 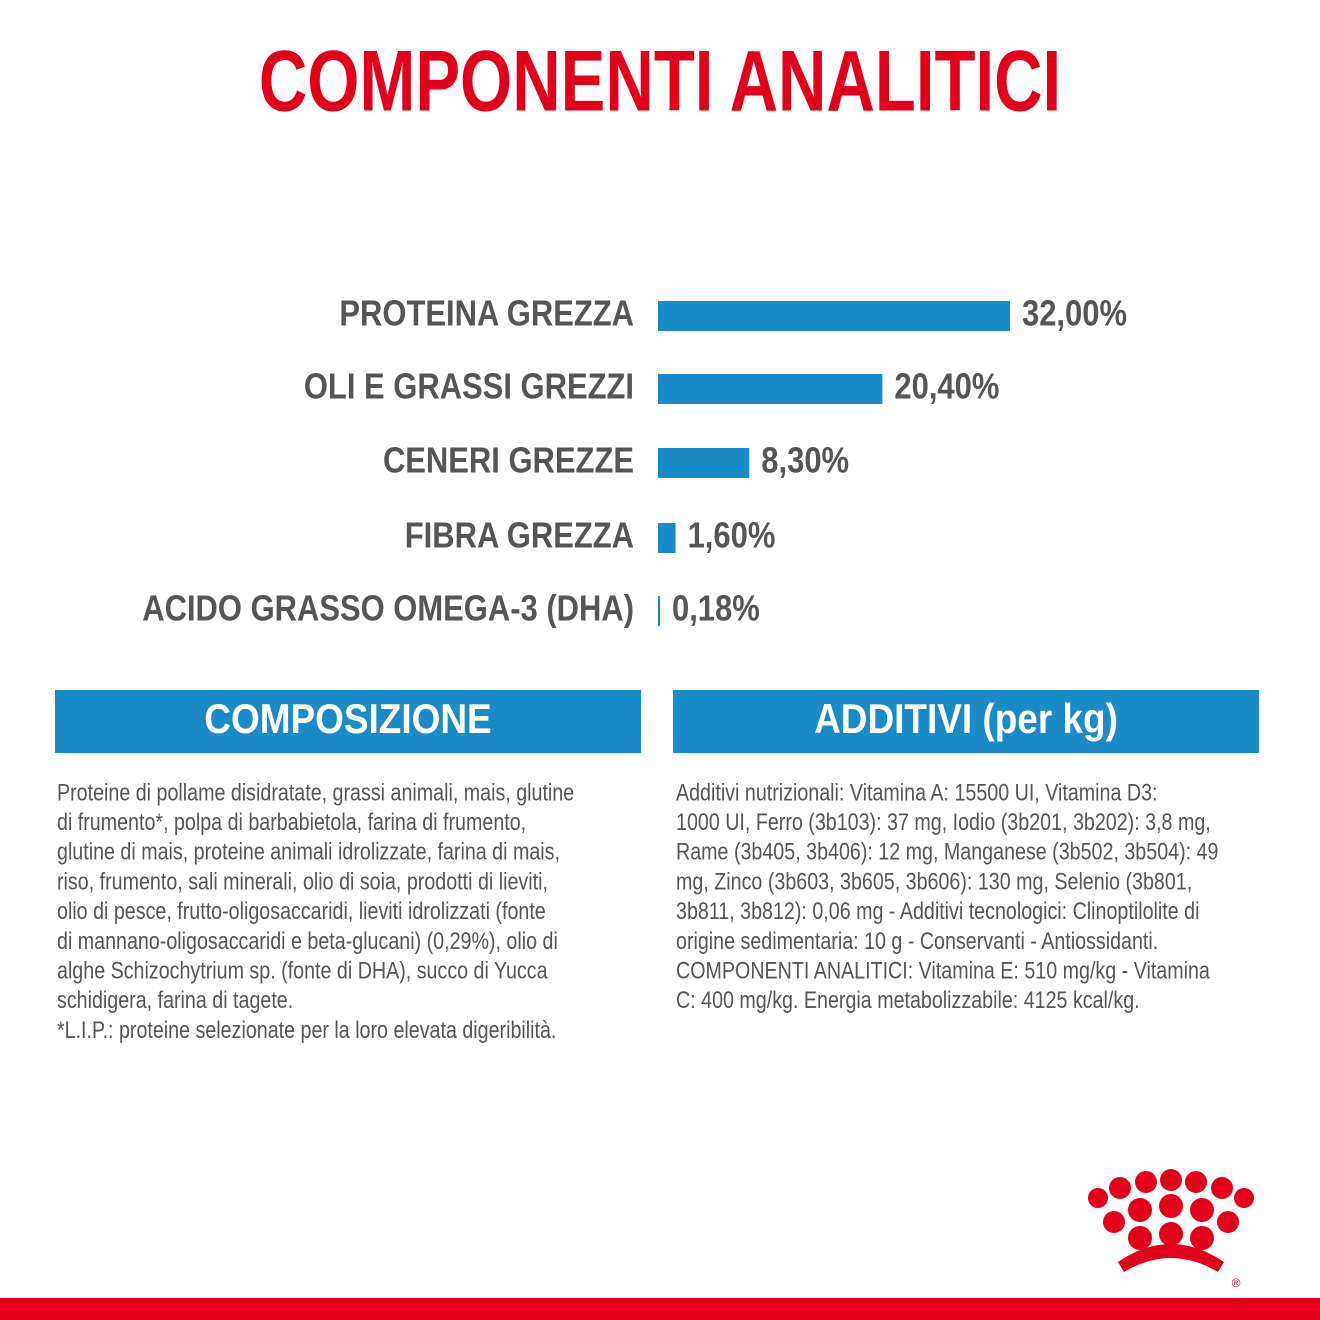 I want to click on section-title: COMPOSIZIONE, so click(x=347, y=719).